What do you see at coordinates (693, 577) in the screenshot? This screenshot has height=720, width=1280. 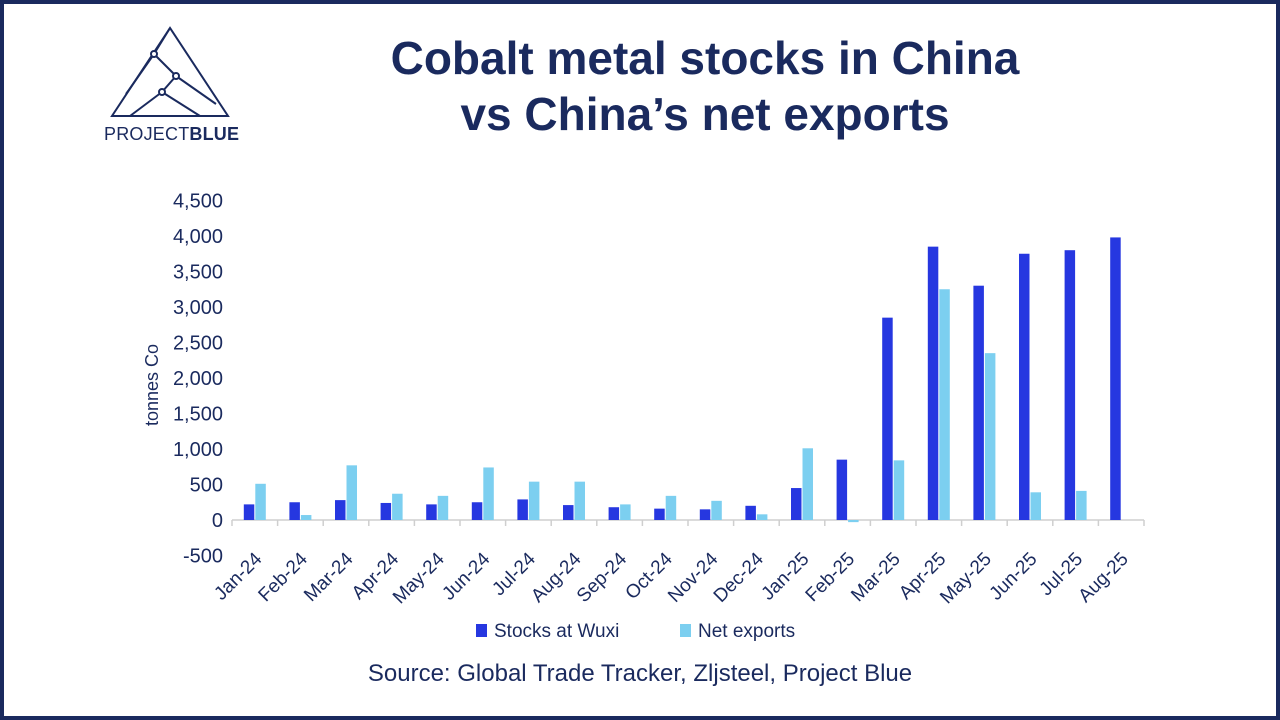 I see `x-tick-label: Nov-24` at bounding box center [693, 577].